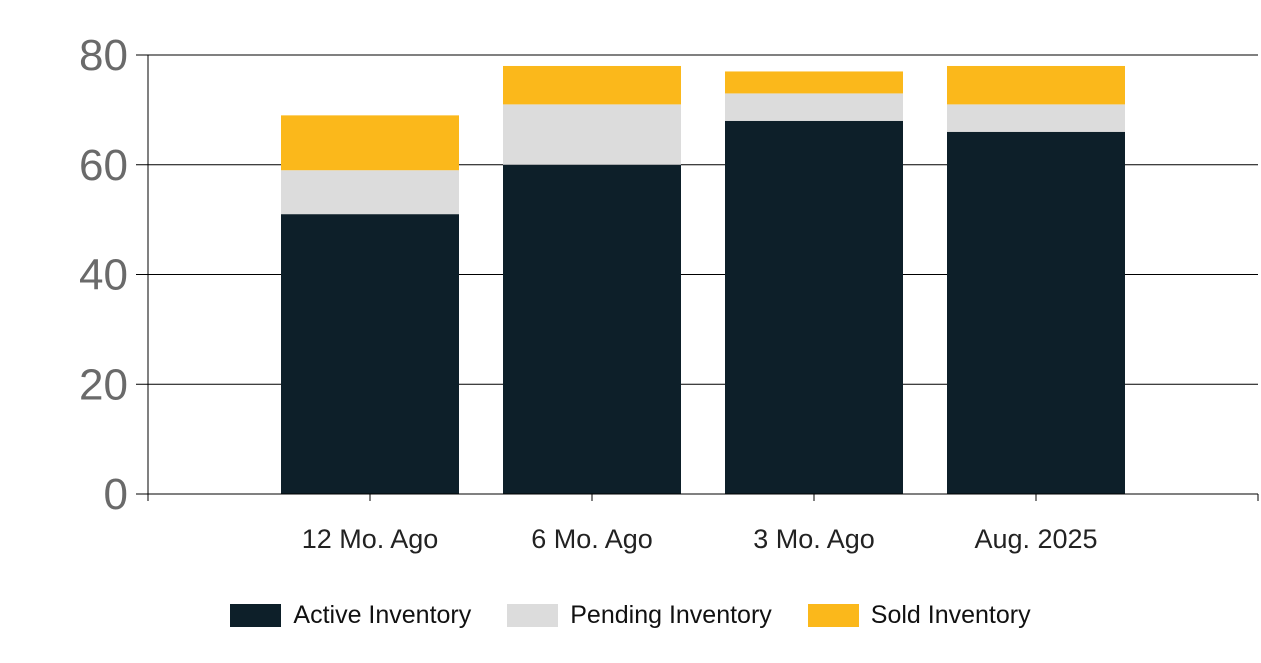 This screenshot has height=663, width=1261. I want to click on legend-label-pending: Pending Inventory, so click(671, 614).